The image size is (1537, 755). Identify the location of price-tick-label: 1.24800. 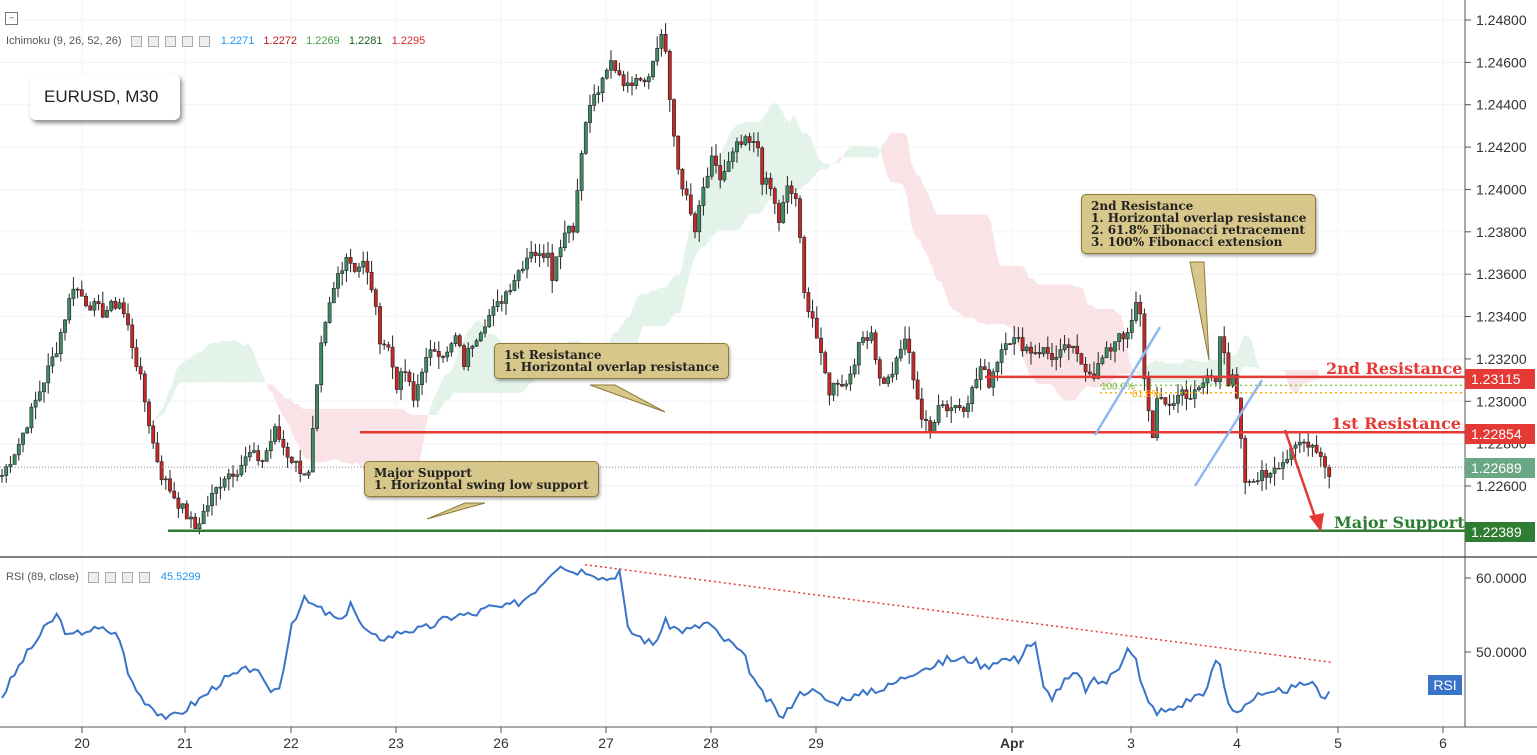
(1501, 20).